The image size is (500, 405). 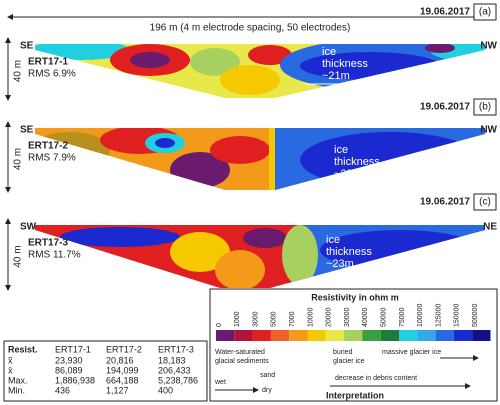 I want to click on level-label: 500000, so click(x=475, y=315).